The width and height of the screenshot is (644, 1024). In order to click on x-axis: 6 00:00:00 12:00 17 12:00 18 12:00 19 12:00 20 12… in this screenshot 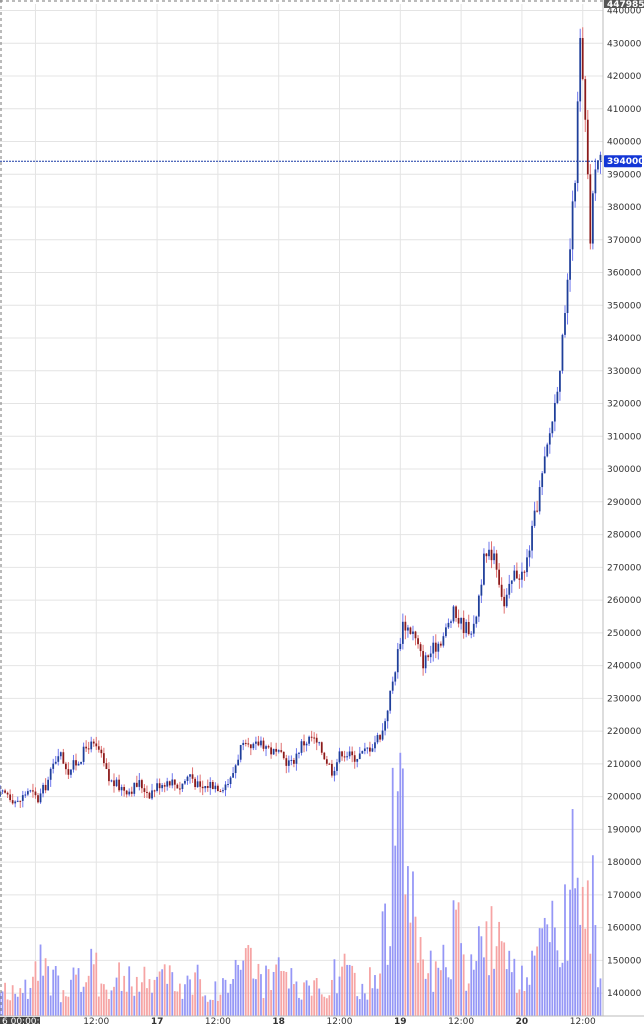, I will do `click(298, 1020)`.